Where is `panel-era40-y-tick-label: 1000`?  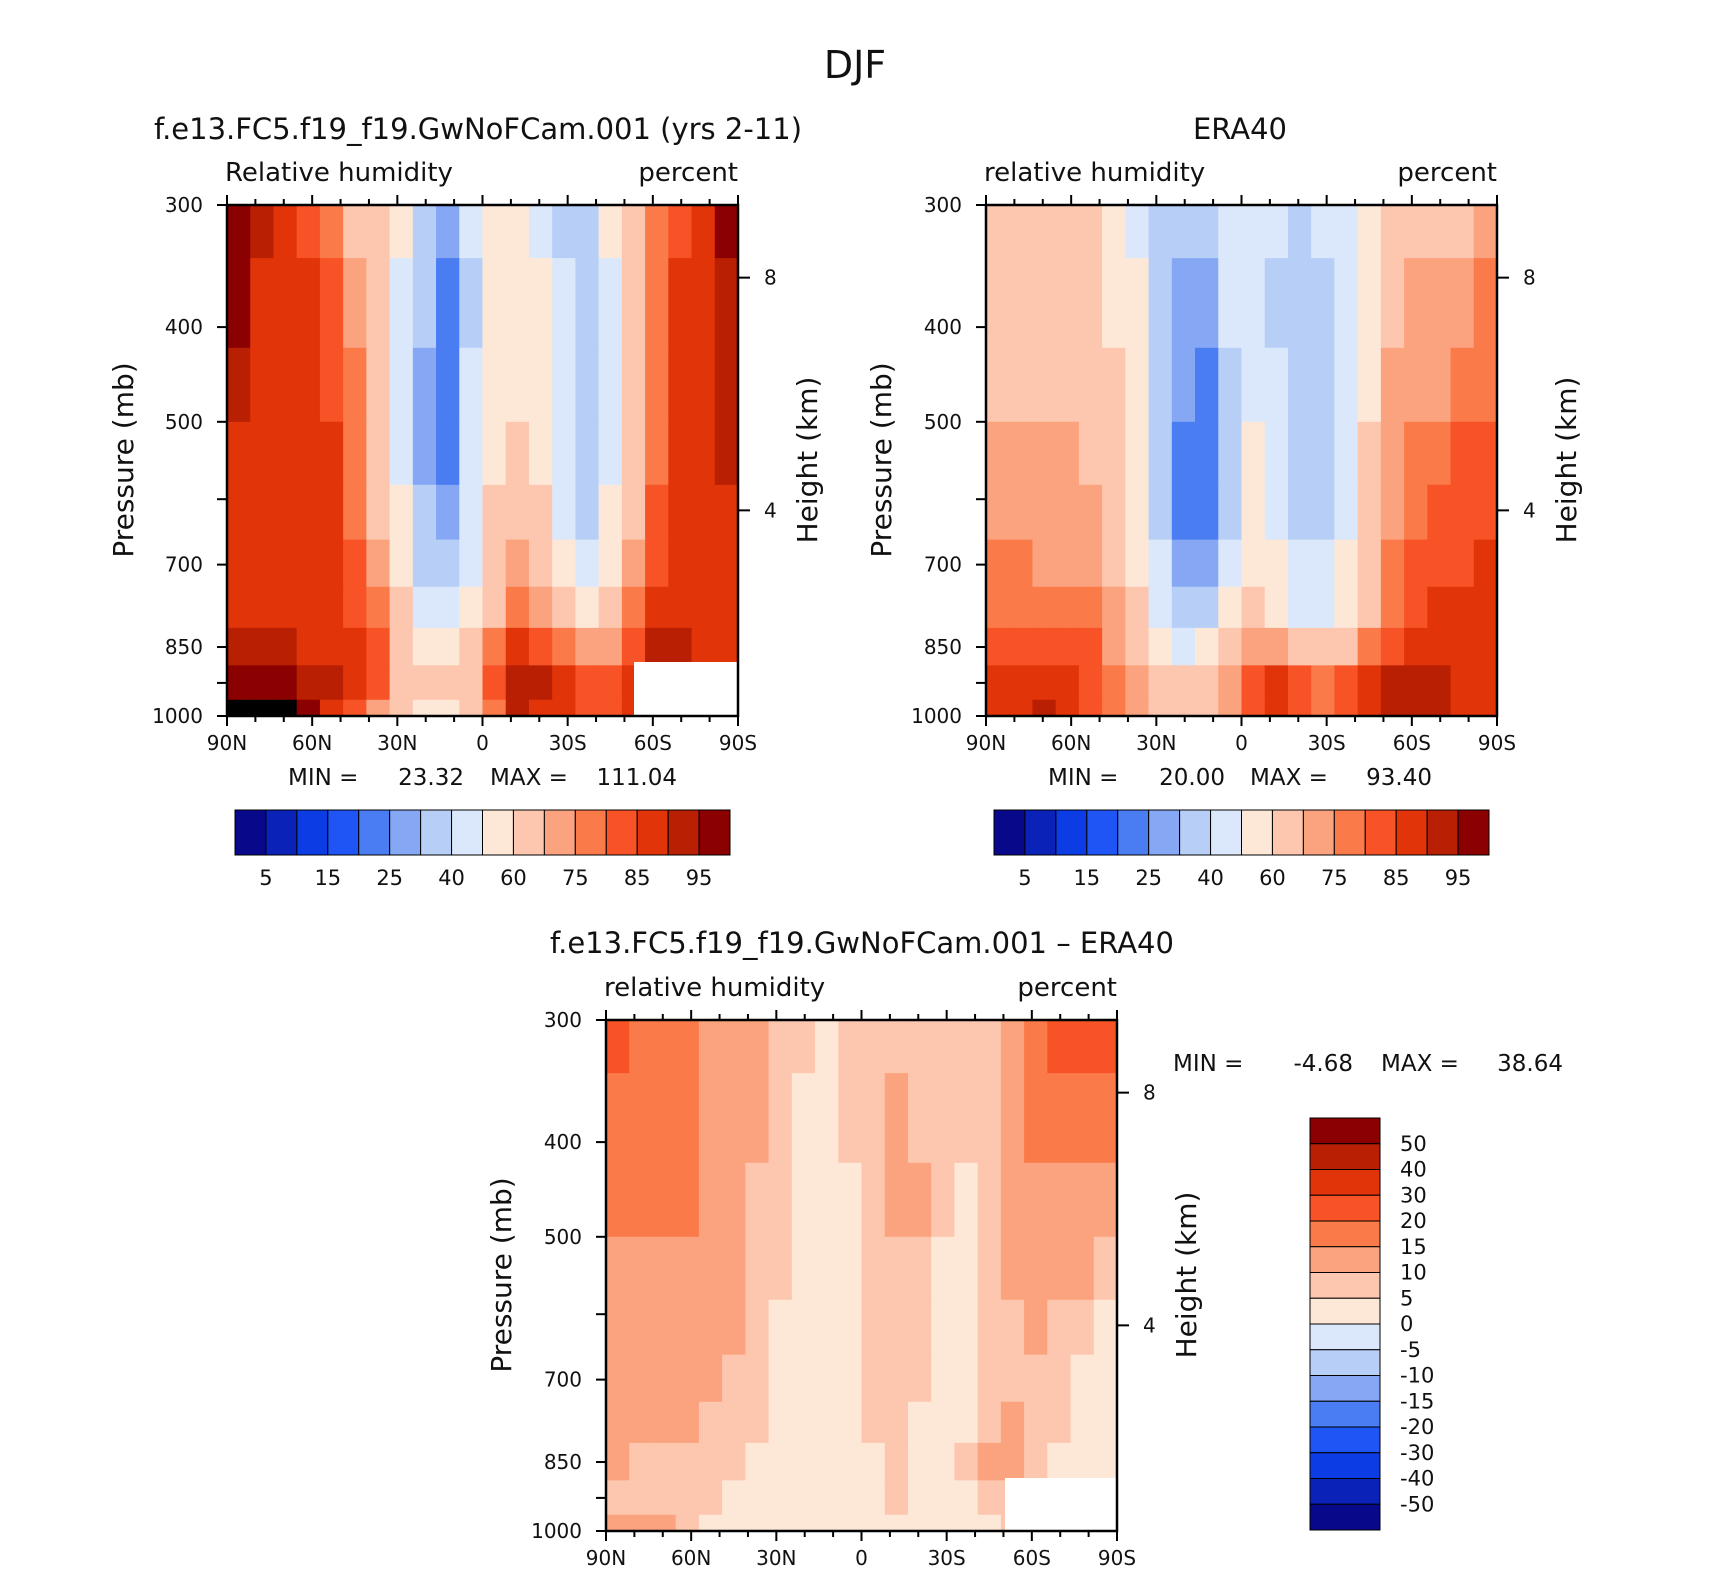 panel-era40-y-tick-label: 1000 is located at coordinates (936, 716).